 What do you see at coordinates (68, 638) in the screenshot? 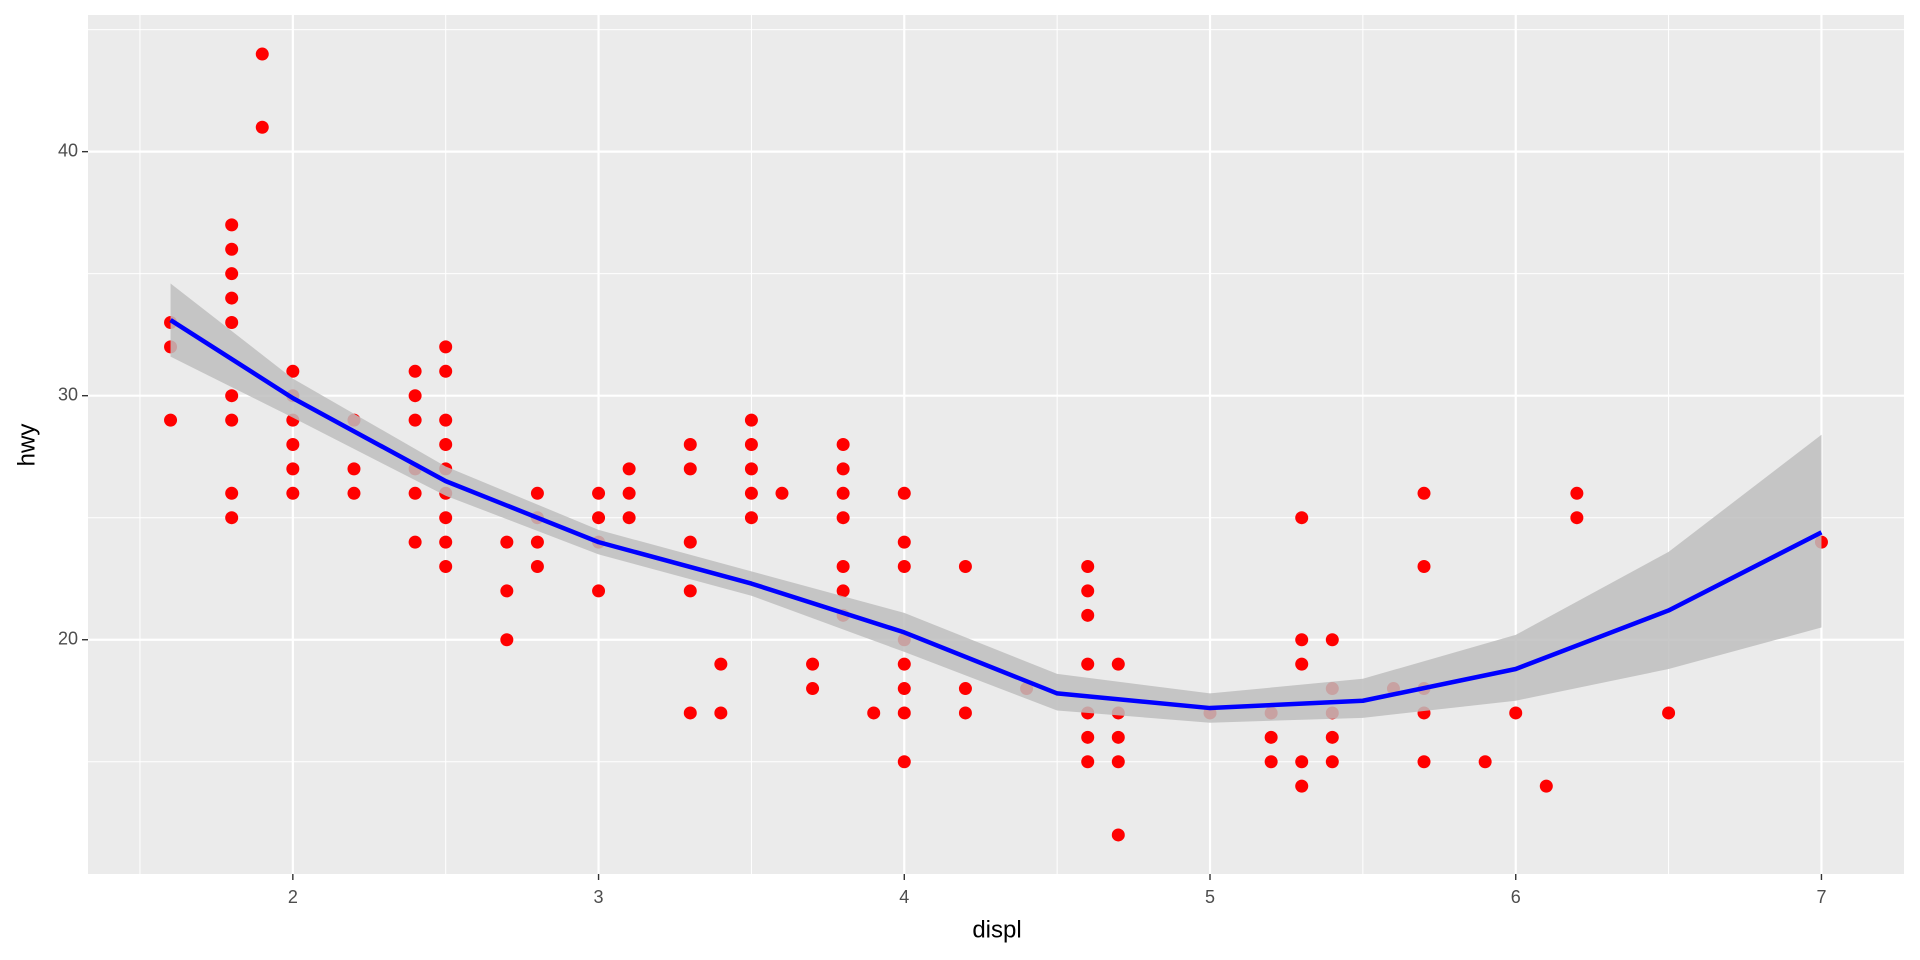
I see `y-tick-label: 20` at bounding box center [68, 638].